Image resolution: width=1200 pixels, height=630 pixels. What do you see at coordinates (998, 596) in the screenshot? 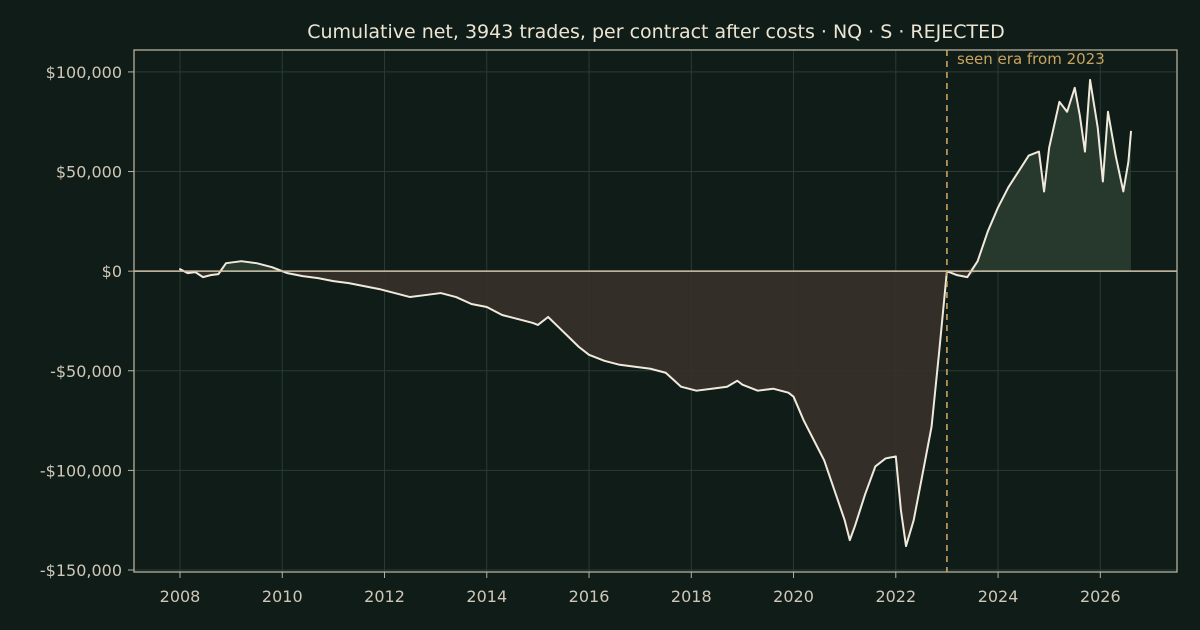
I see `x-tick-label: 2024` at bounding box center [998, 596].